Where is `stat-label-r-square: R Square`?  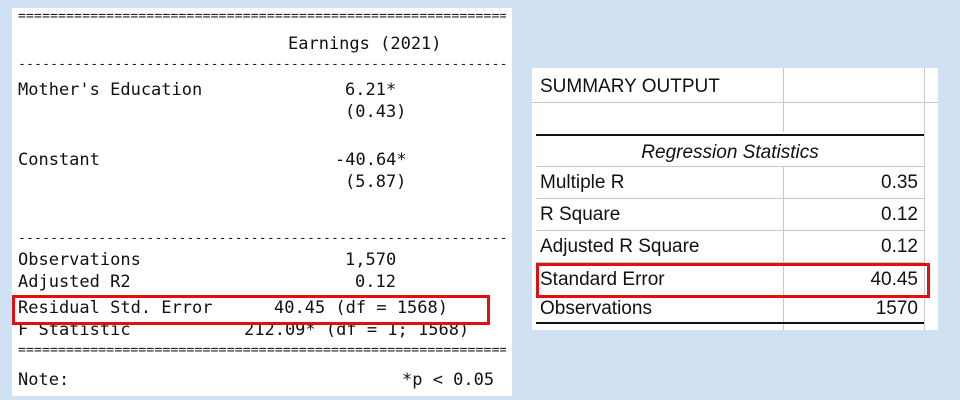 stat-label-r-square: R Square is located at coordinates (580, 214).